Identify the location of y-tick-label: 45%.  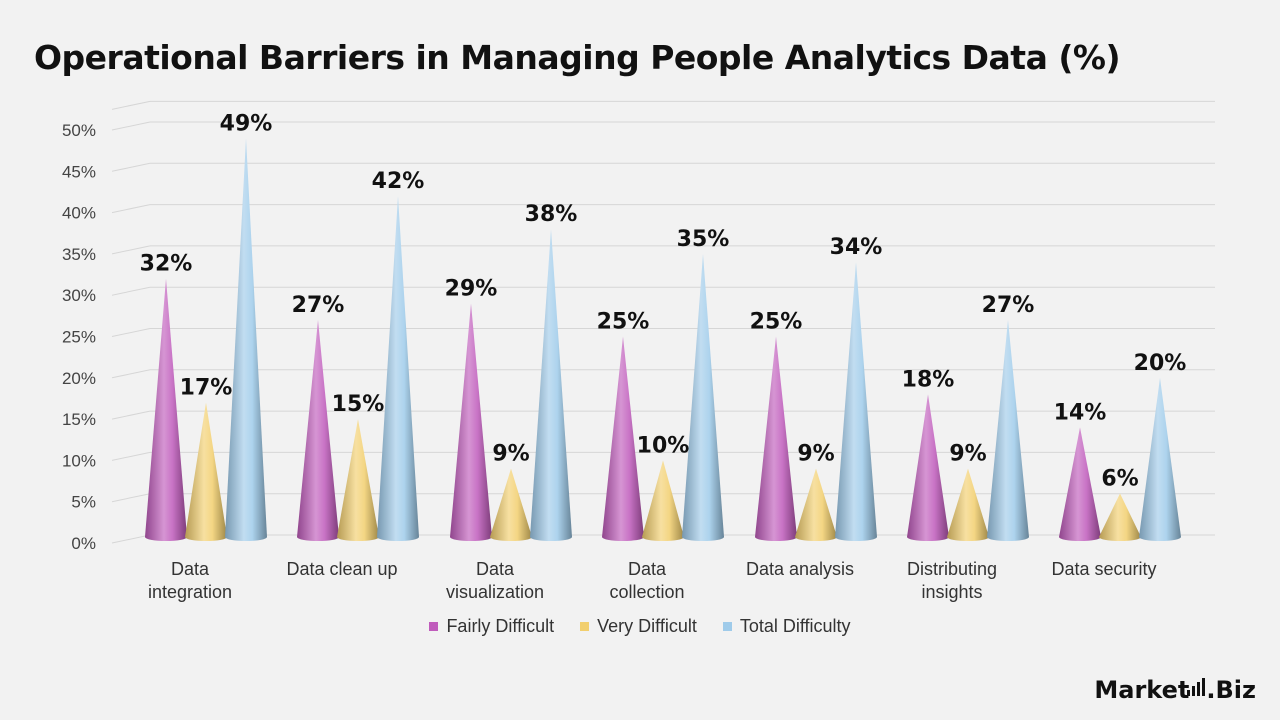
(79, 171).